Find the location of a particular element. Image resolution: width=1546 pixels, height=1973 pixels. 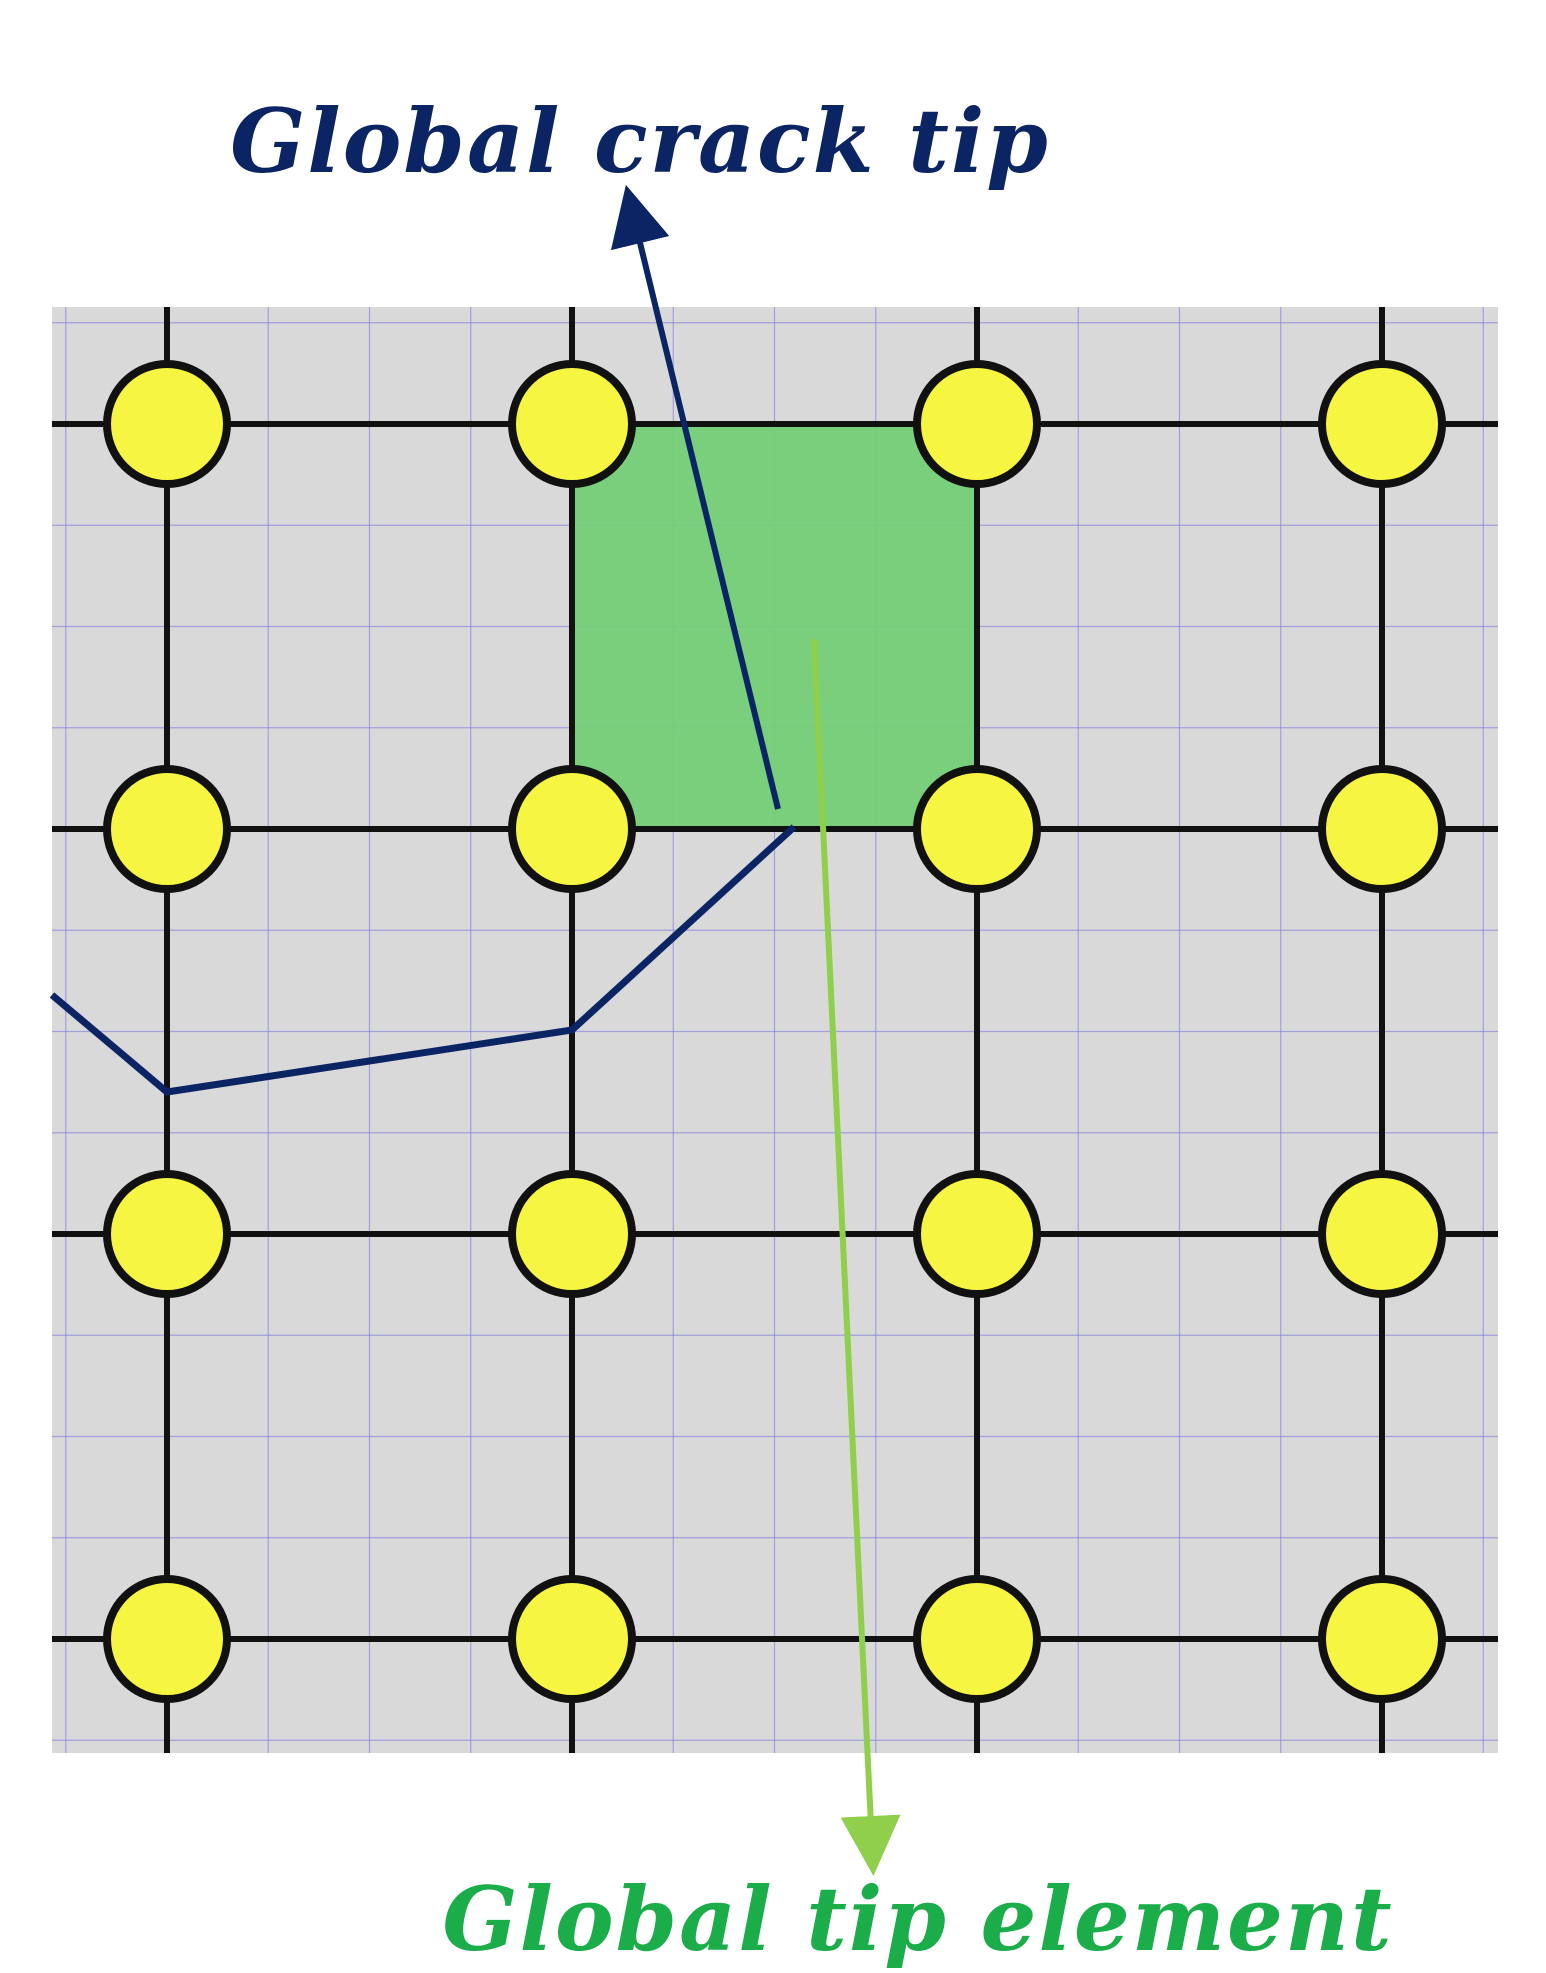

tip-element-label: Global tip element is located at coordinates (917, 1919).